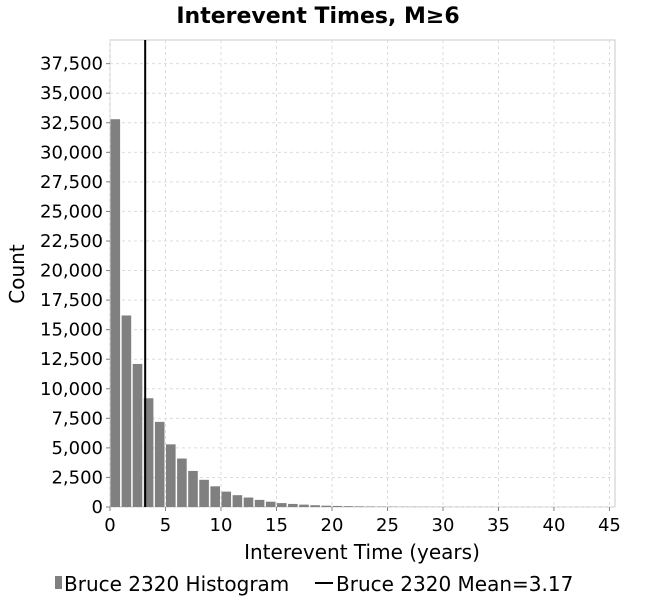 The width and height of the screenshot is (650, 600). I want to click on x-tick-label: 25, so click(387, 525).